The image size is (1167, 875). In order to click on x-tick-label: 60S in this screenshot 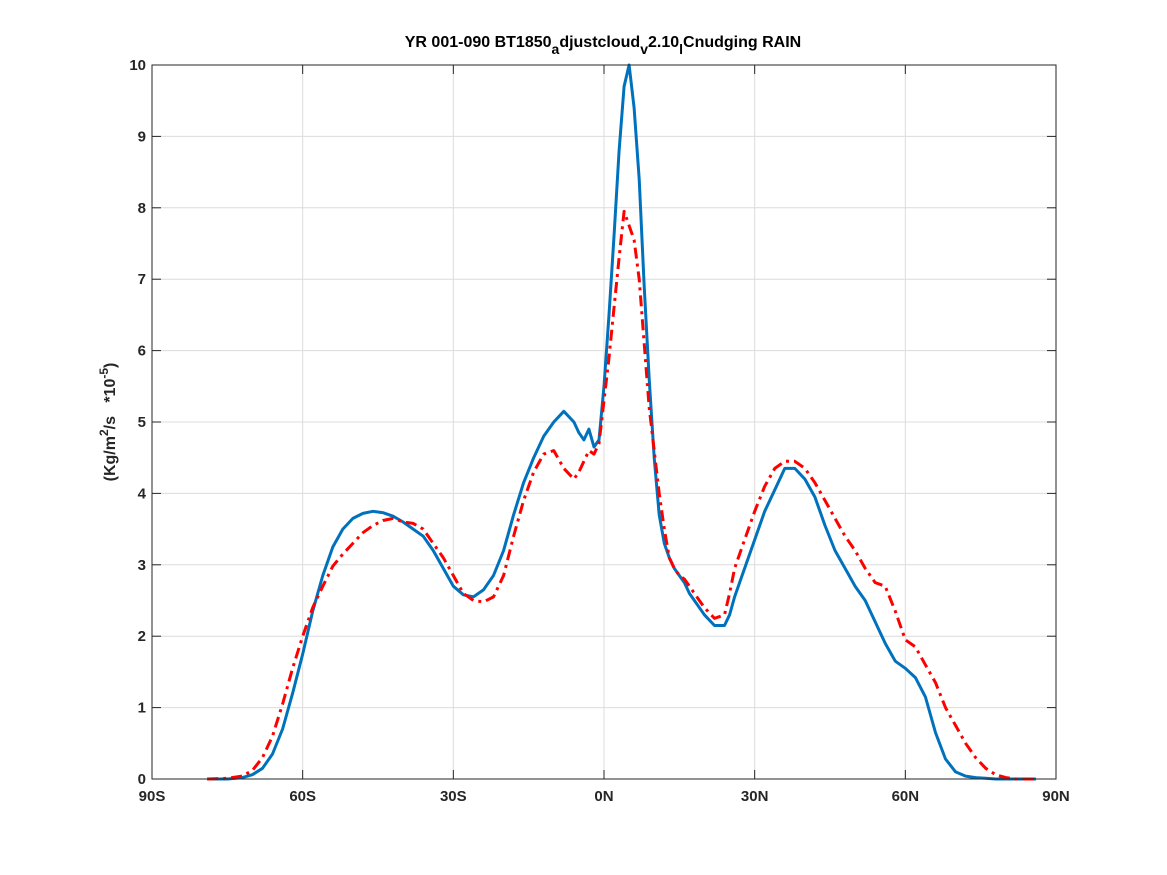, I will do `click(302, 796)`.